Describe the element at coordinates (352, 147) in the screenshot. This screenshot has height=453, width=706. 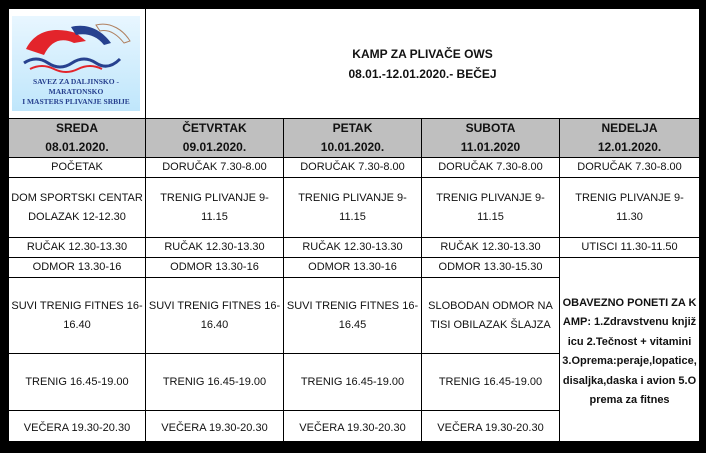
I see `day-date: 10.01.2020.` at that location.